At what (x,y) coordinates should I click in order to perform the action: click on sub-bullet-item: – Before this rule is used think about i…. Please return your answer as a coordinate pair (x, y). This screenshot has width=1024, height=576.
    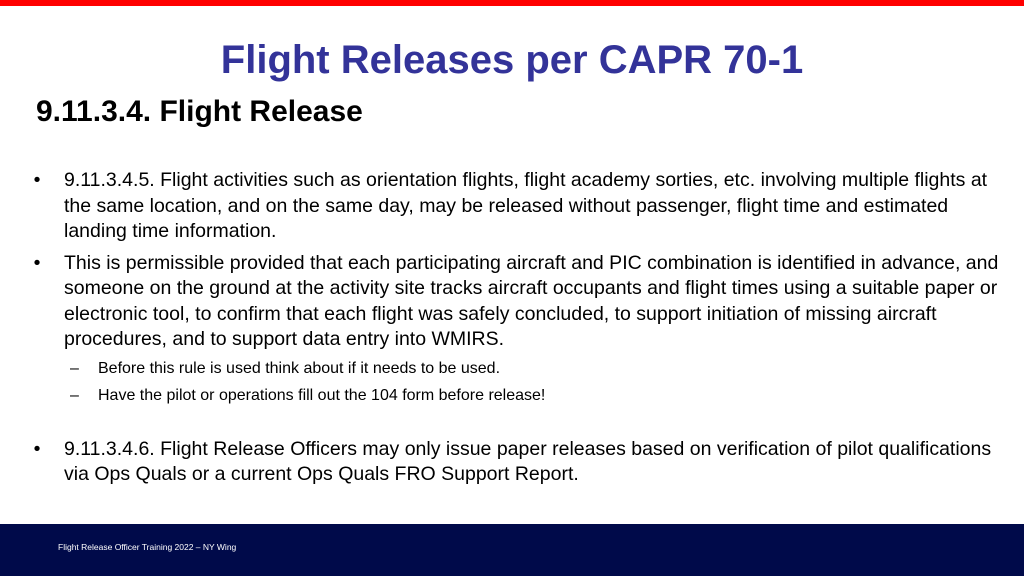
    Looking at the image, I should click on (515, 368).